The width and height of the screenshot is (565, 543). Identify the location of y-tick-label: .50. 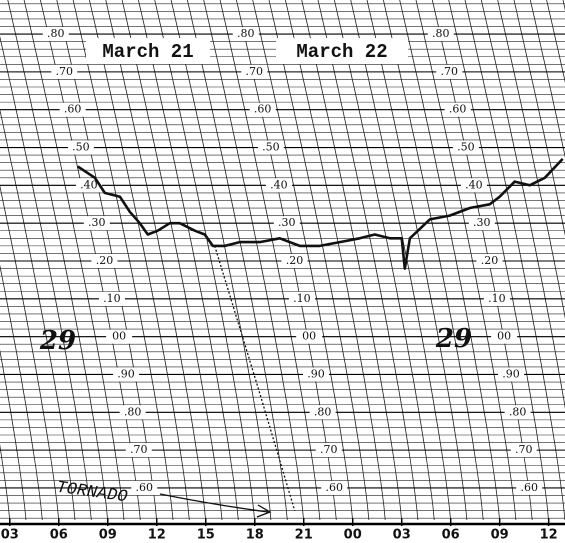
(466, 147).